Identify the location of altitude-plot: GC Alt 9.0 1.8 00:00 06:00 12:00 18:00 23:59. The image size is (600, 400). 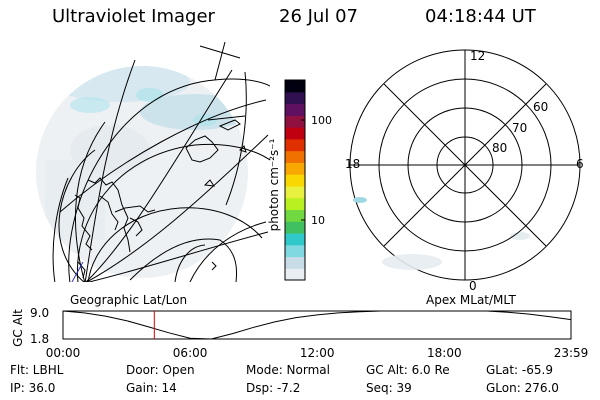
(299, 333).